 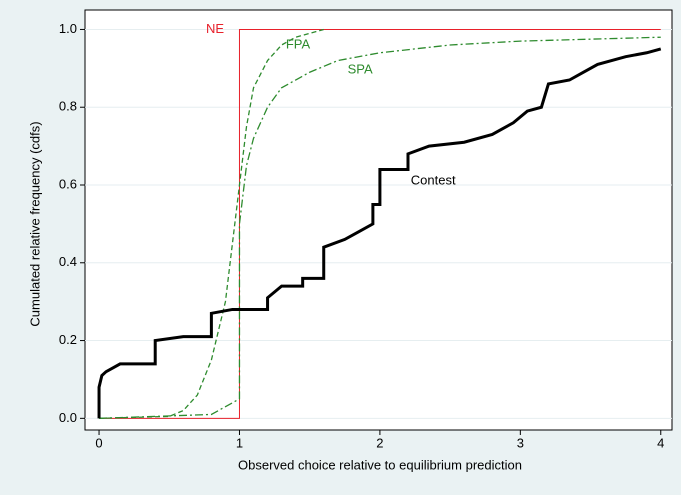 What do you see at coordinates (98, 442) in the screenshot?
I see `x-tick-label: 0` at bounding box center [98, 442].